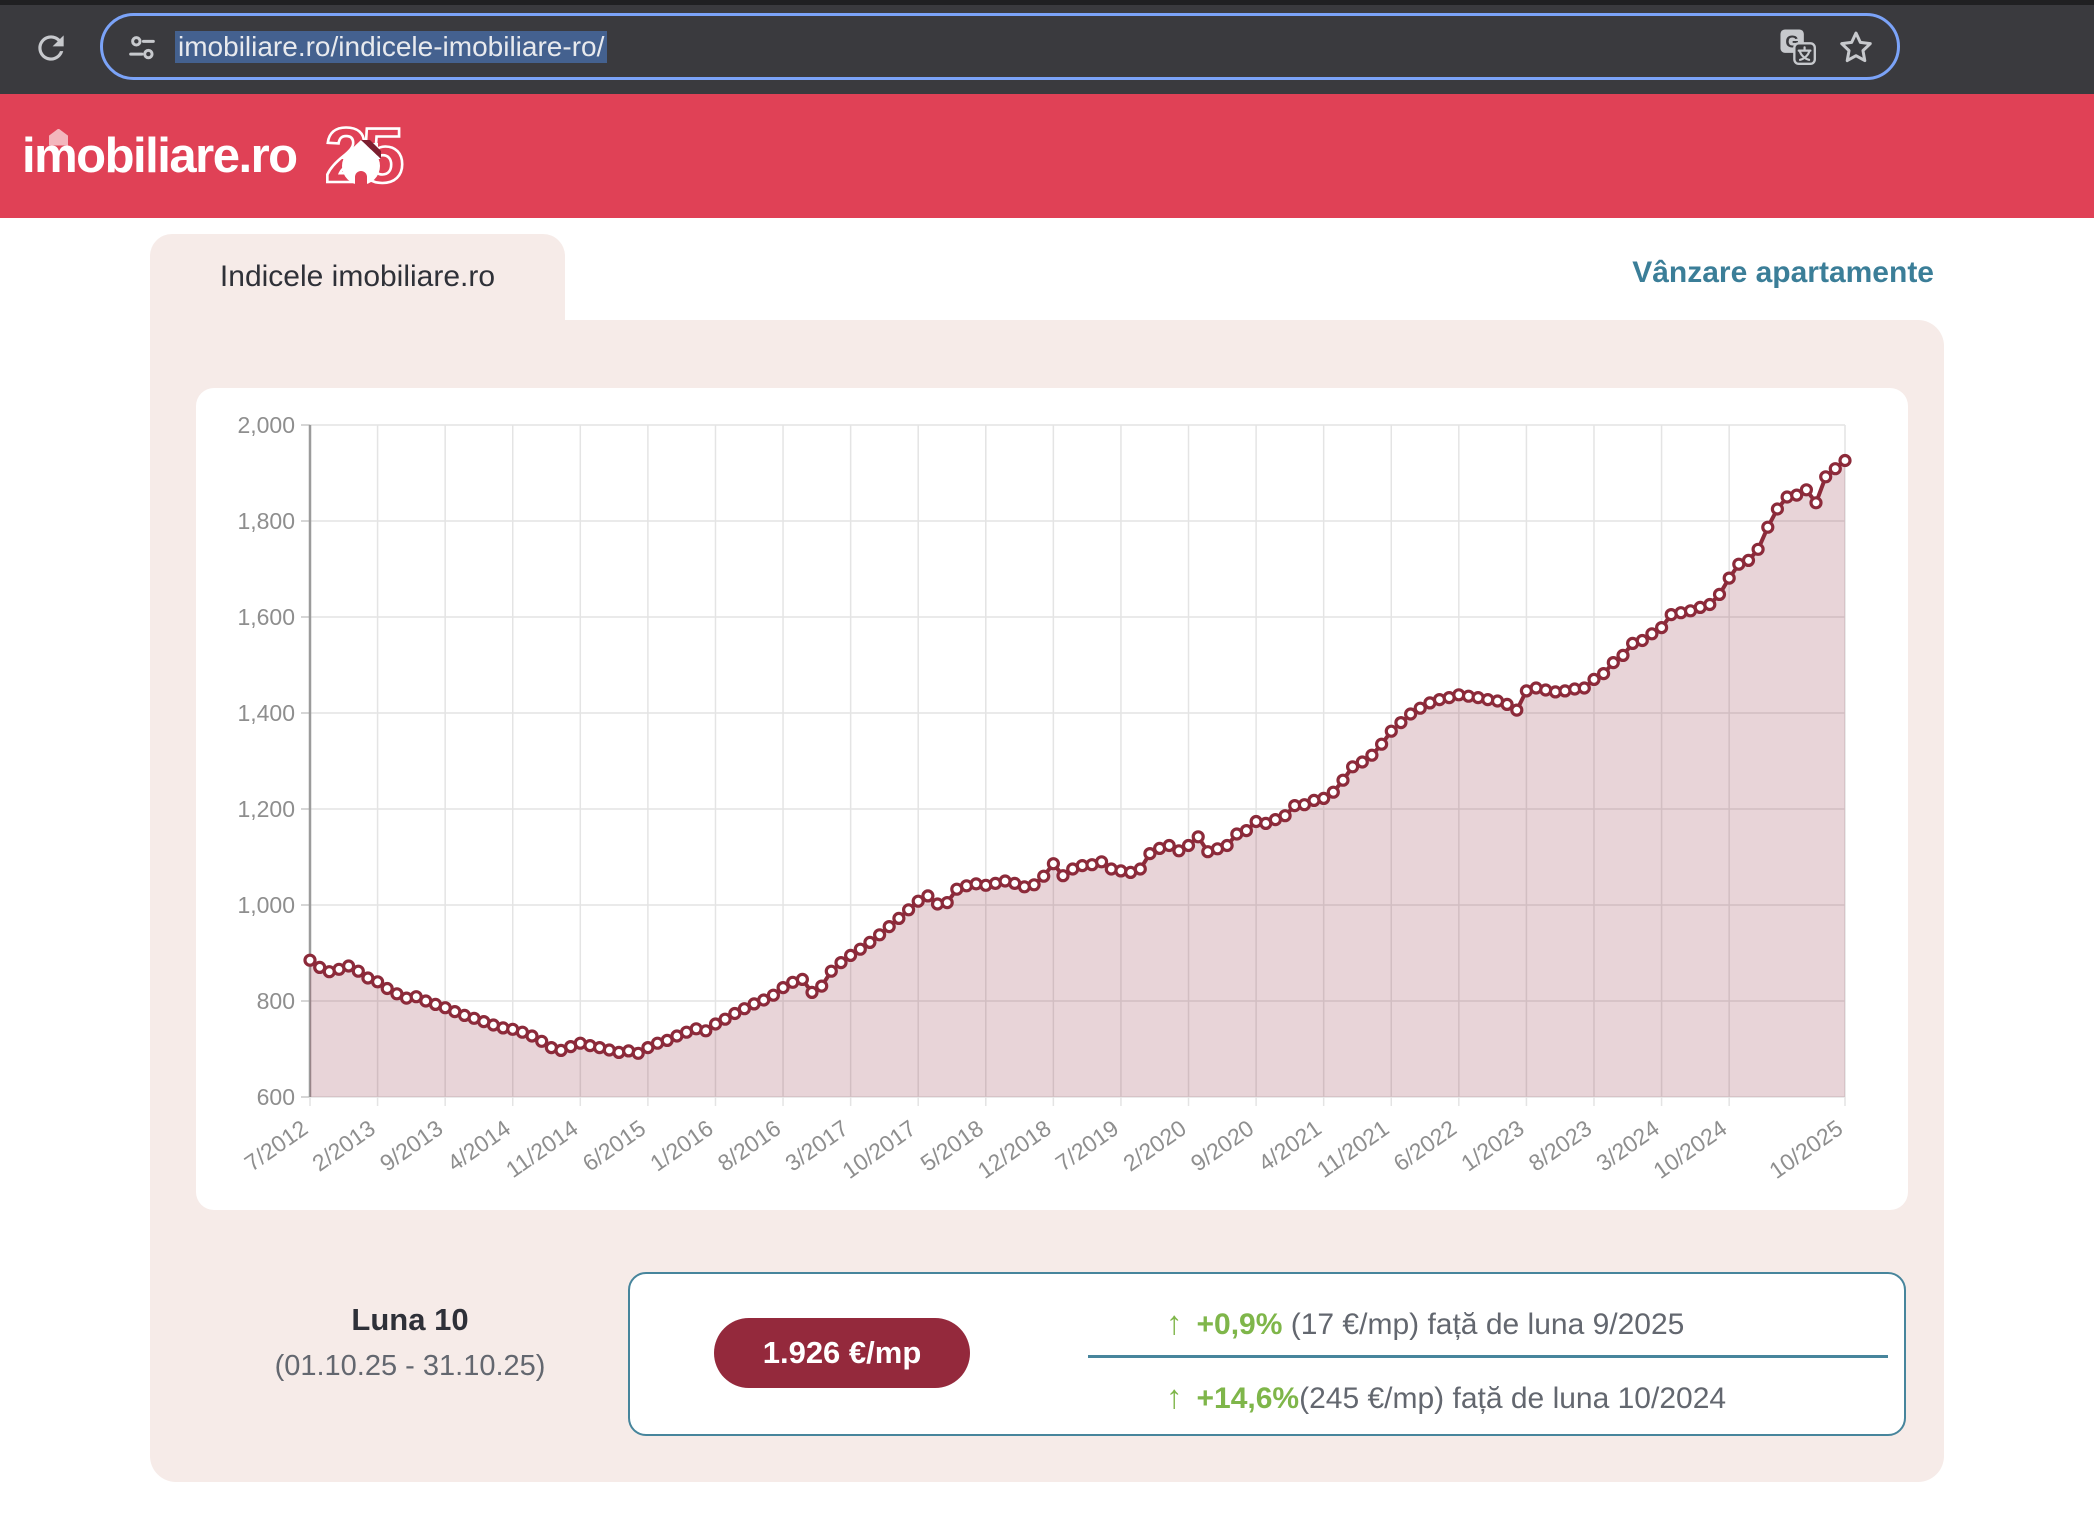 The height and width of the screenshot is (1540, 2094). Describe the element at coordinates (1014, 1149) in the screenshot. I see `svg-text: 12/2018` at that location.